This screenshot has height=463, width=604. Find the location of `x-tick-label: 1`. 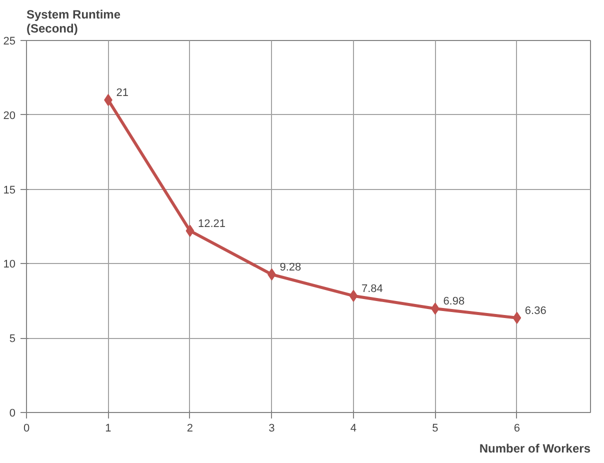

x-tick-label: 1 is located at coordinates (108, 428).